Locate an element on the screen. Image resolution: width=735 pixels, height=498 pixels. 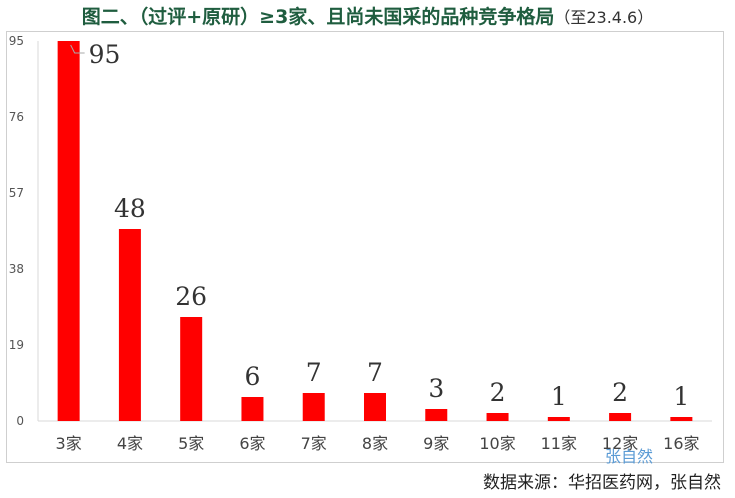
data-label-9: 2 is located at coordinates (620, 392).